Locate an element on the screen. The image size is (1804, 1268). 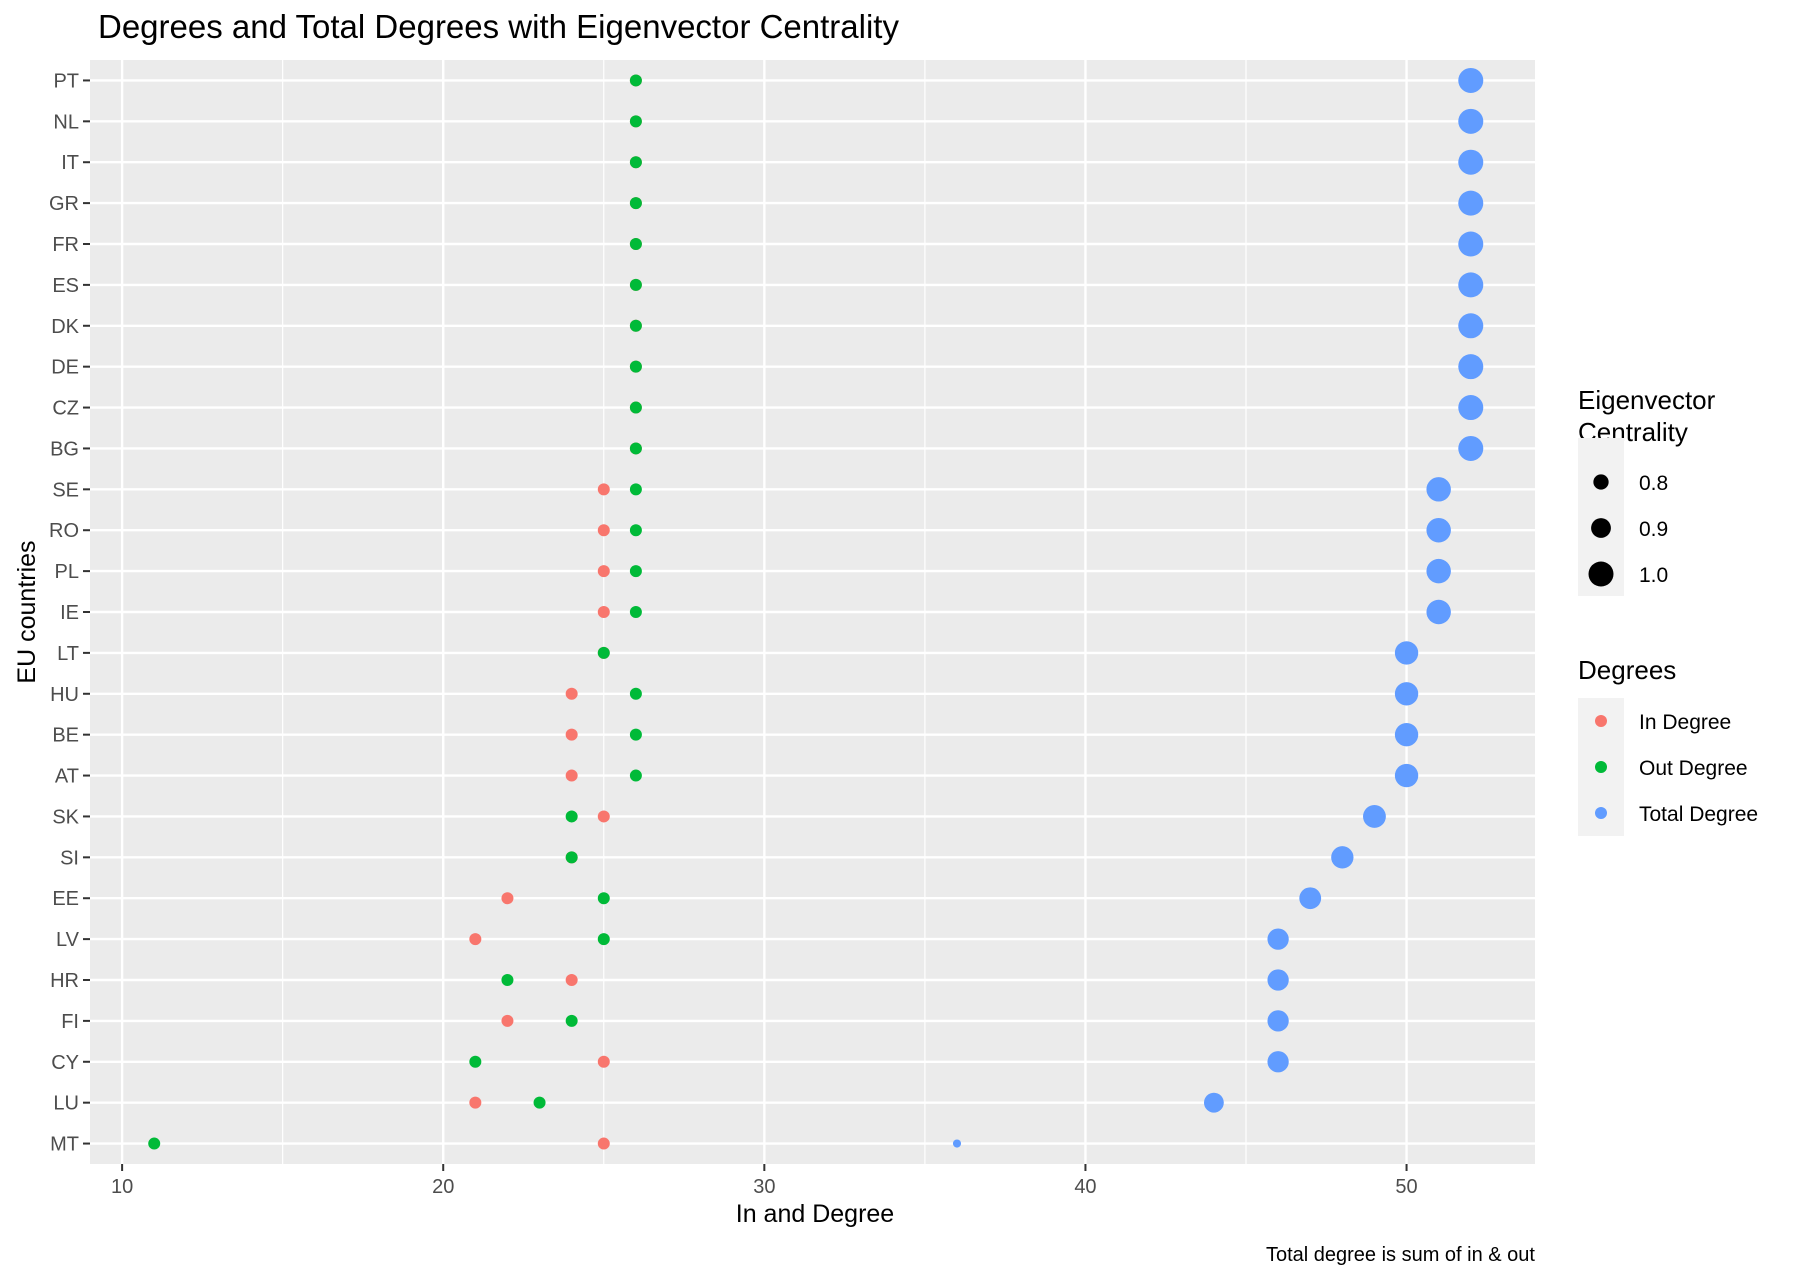
point-out-degree-pl is located at coordinates (635, 571).